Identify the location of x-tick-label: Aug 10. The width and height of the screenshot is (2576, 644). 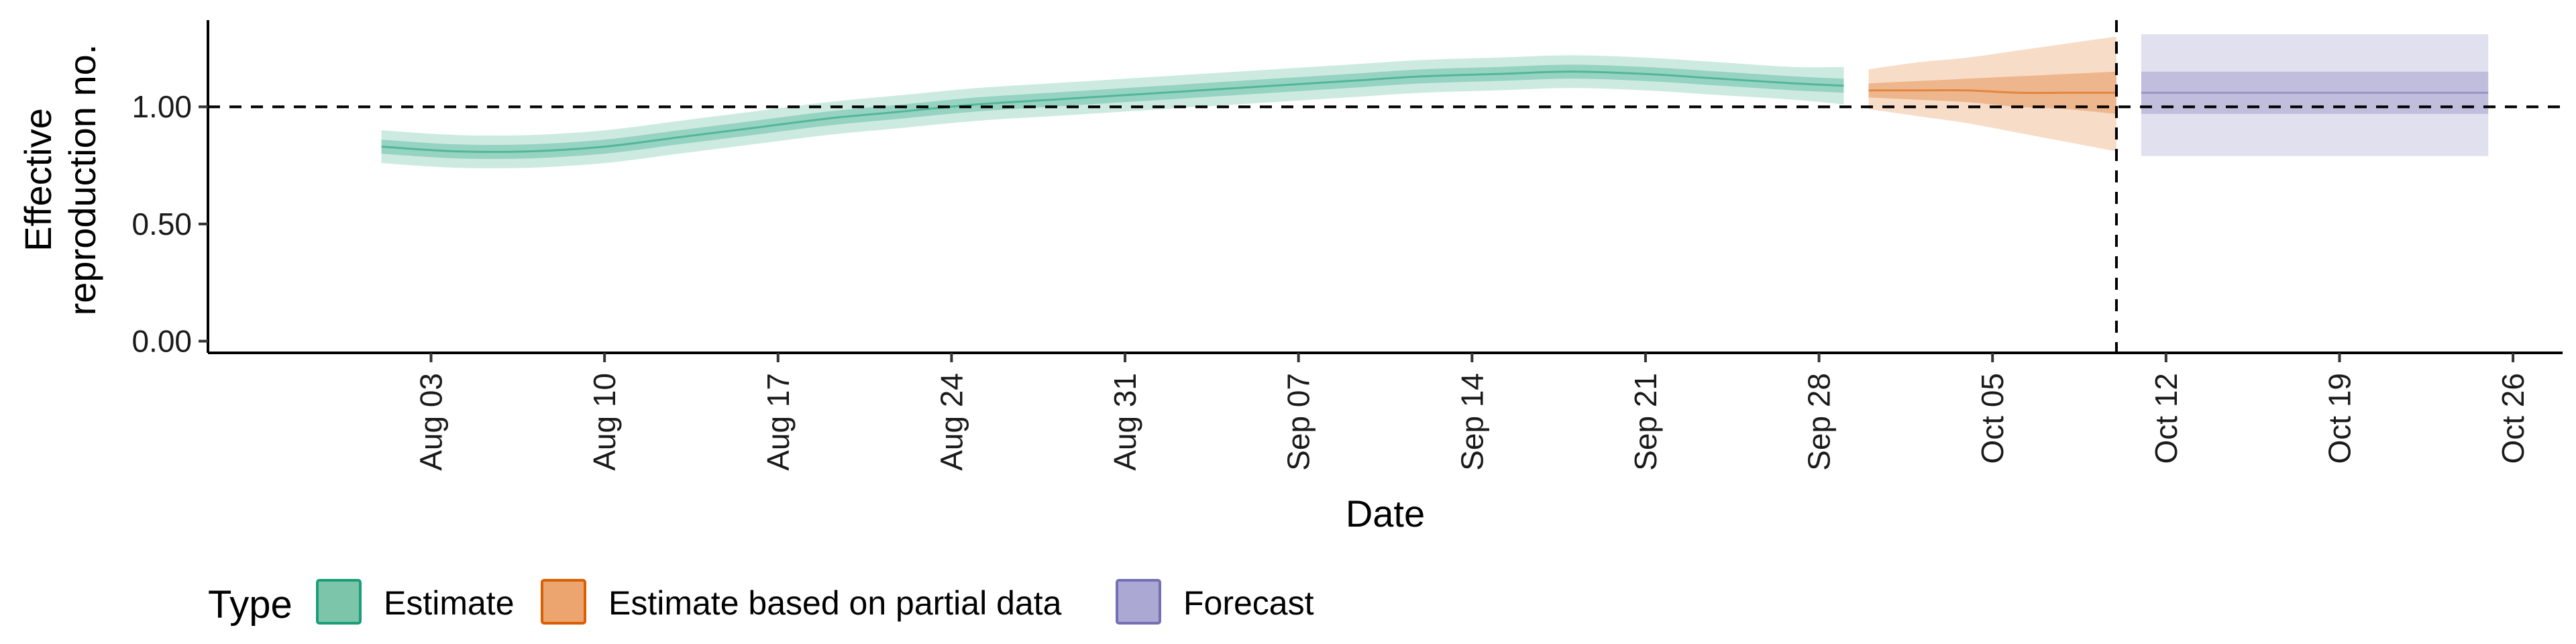
(604, 422).